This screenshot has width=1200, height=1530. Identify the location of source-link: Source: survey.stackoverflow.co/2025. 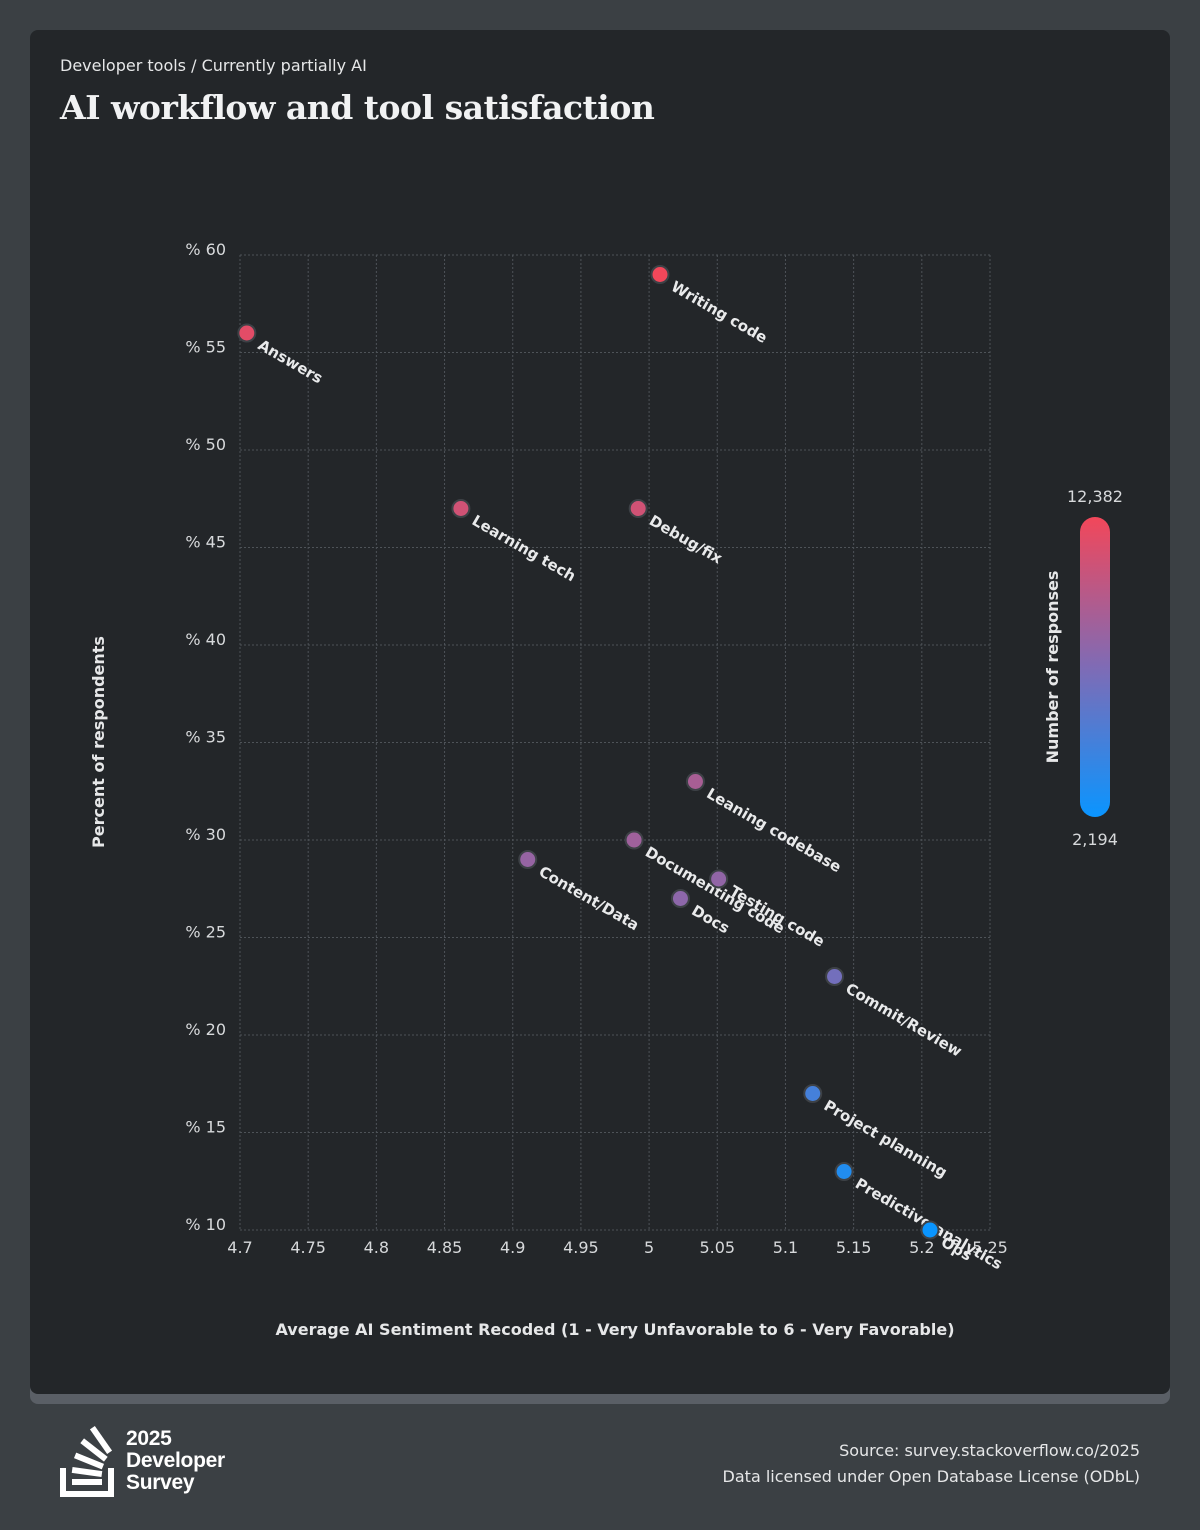
(989, 1450).